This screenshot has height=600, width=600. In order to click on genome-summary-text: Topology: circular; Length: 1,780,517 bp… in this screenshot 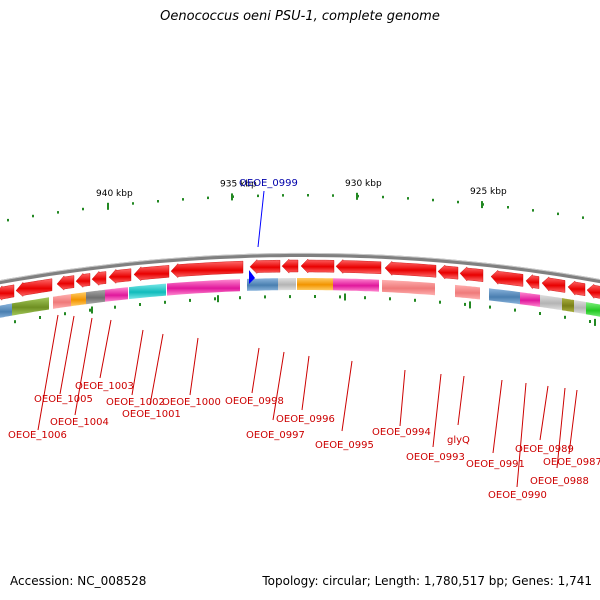, I will do `click(427, 581)`.